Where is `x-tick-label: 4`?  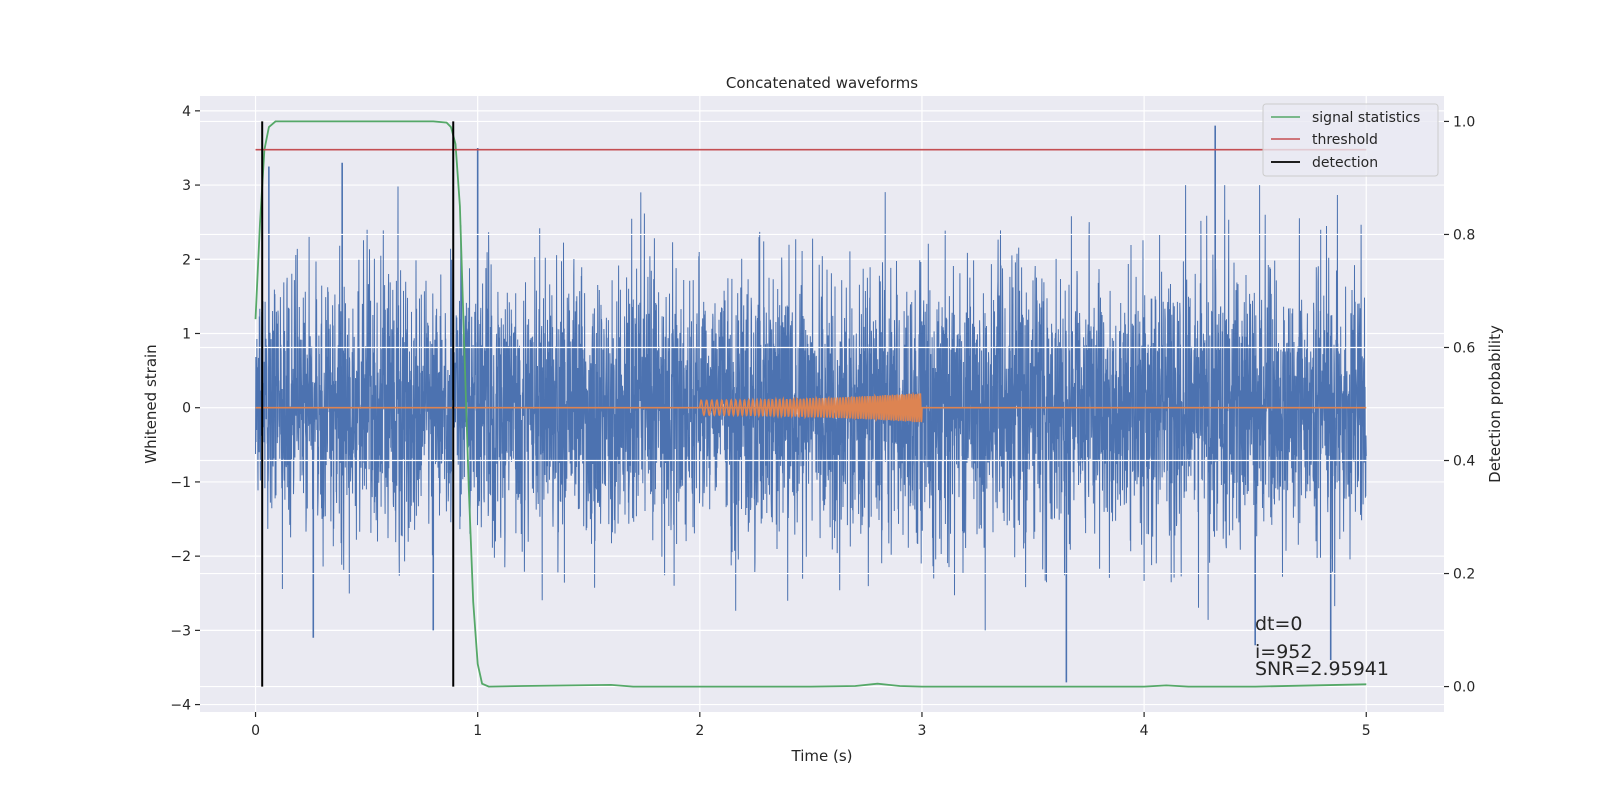
x-tick-label: 4 is located at coordinates (1144, 731).